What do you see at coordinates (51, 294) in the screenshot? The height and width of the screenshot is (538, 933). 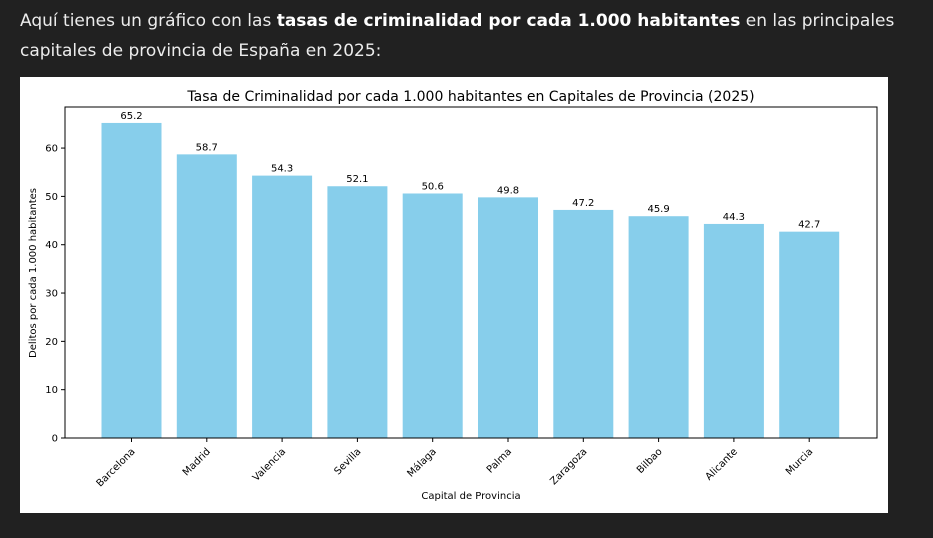 I see `y-tick-label: 30` at bounding box center [51, 294].